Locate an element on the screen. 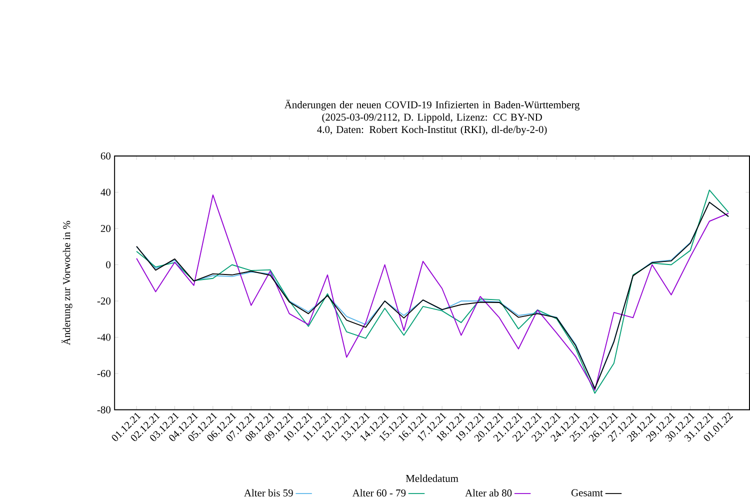  chart-subtitle: (2025-03-09/2112, D. Lippold, Lizenz: CC BY-ND 4.0, Daten: Robert Koch-Institut (RKI), dl-de/by-2-0) is located at coordinates (432, 124).